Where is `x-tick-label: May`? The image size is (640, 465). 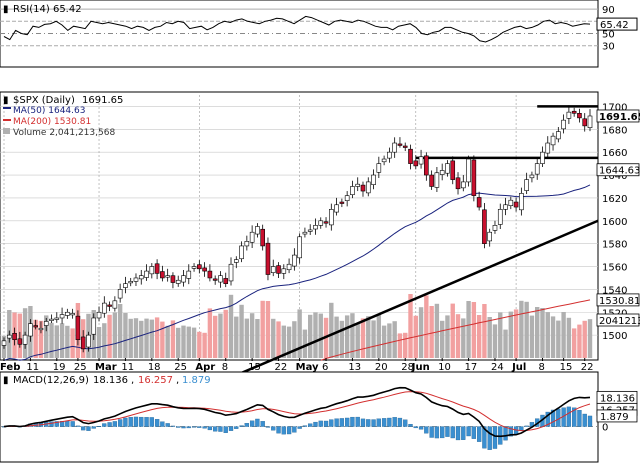 x-tick-label: May is located at coordinates (307, 367).